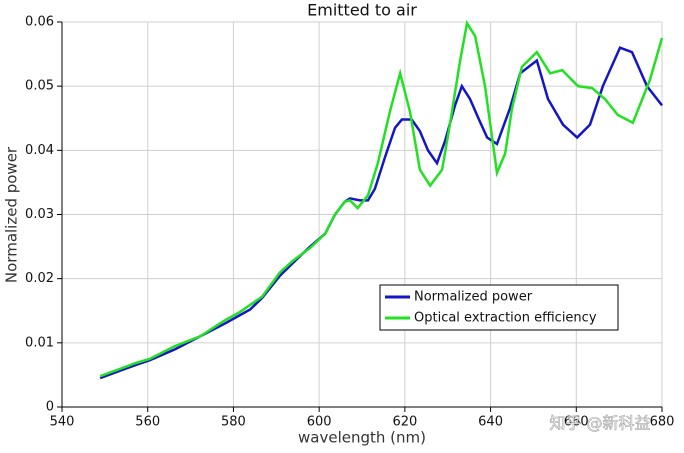 This screenshot has width=684, height=453. Describe the element at coordinates (50, 407) in the screenshot. I see `y-tick-label: 0` at that location.